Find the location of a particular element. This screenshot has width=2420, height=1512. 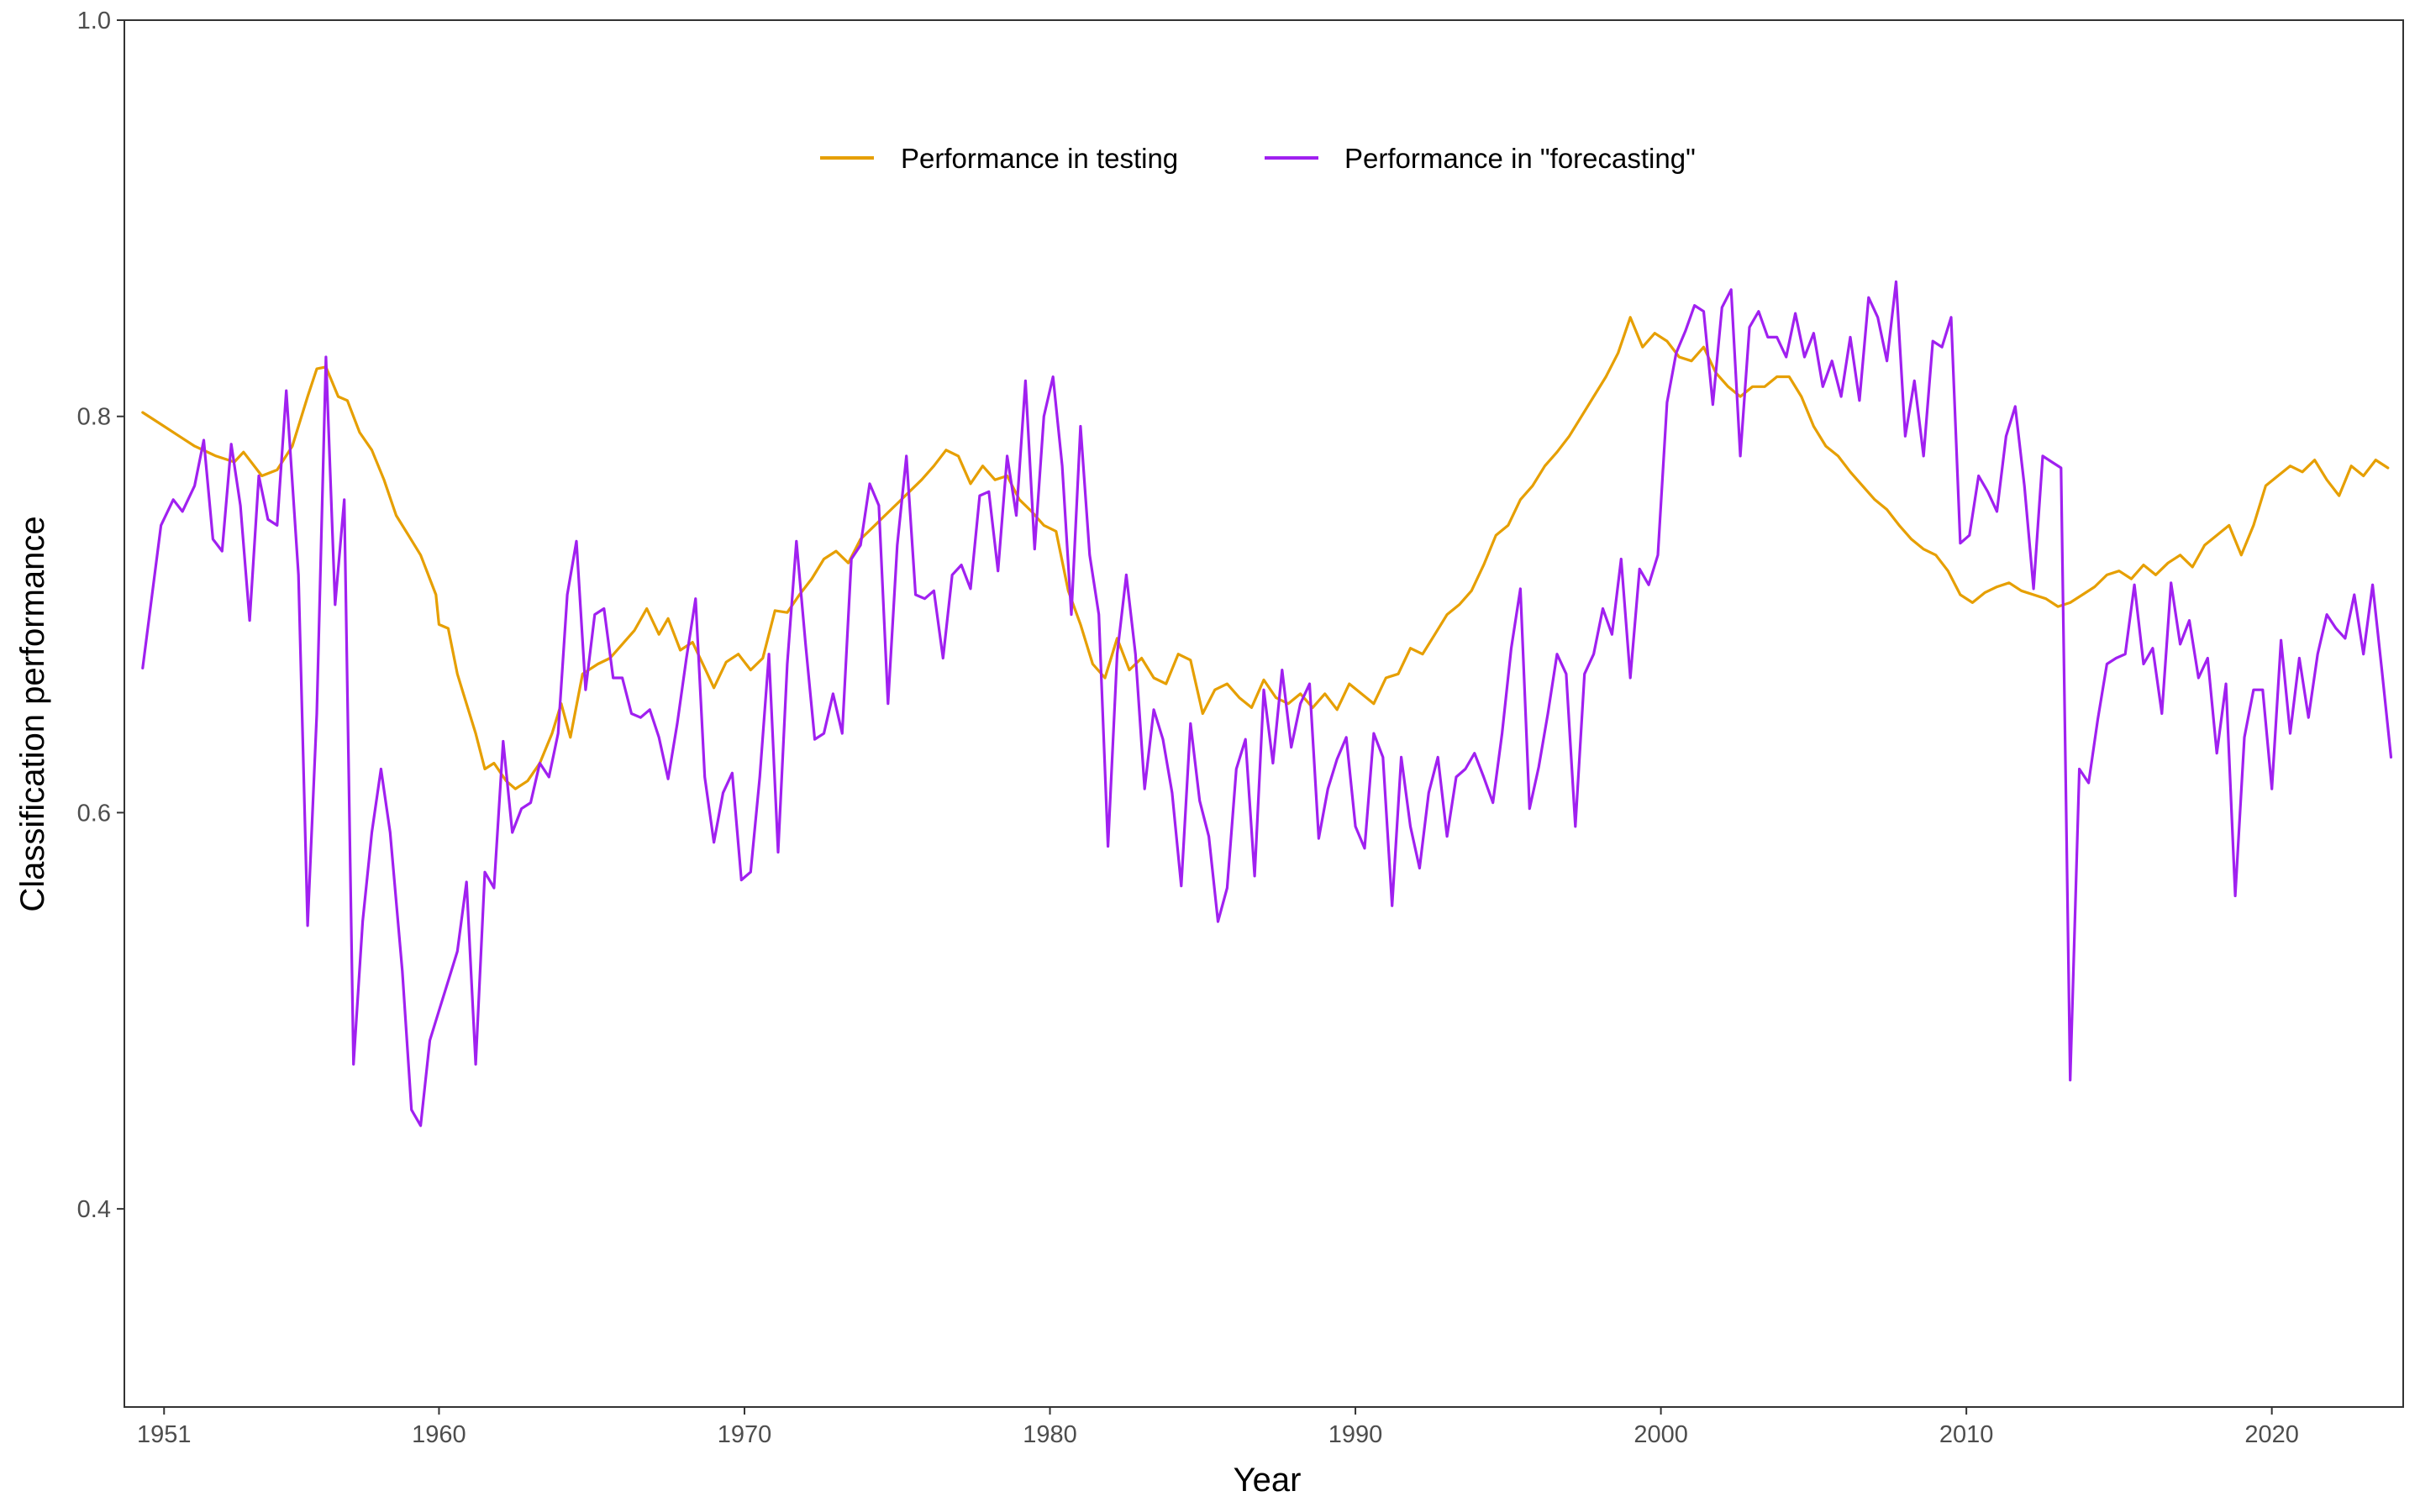

y-tick-label: 0.4 is located at coordinates (94, 1209).